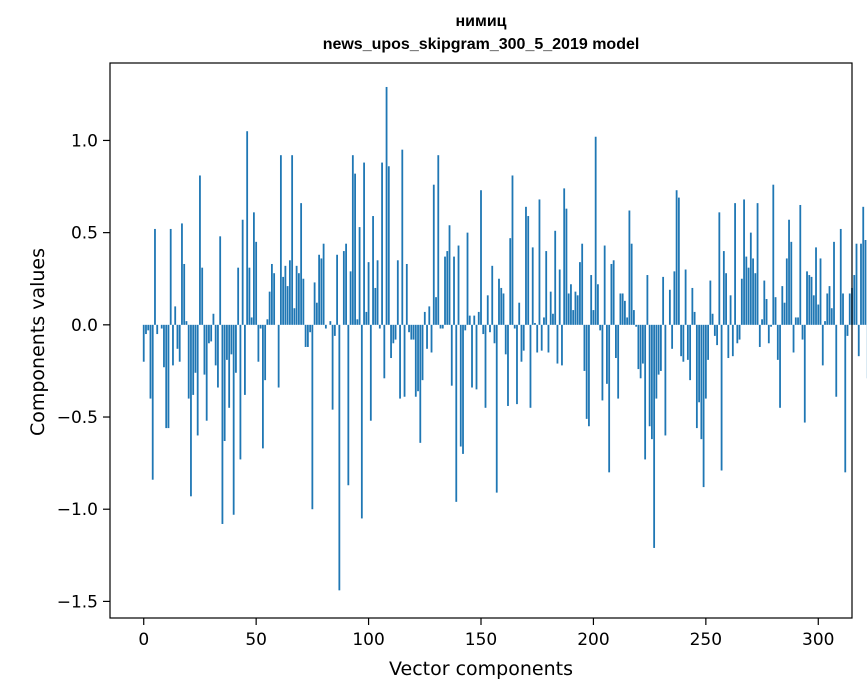 Image resolution: width=867 pixels, height=696 pixels. I want to click on x-tick-label: 0, so click(143, 640).